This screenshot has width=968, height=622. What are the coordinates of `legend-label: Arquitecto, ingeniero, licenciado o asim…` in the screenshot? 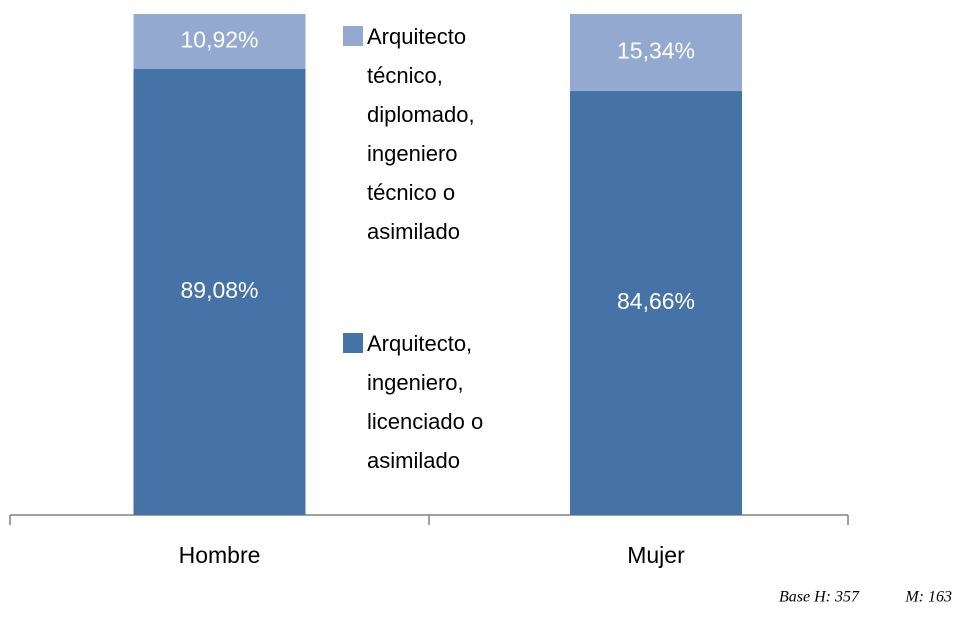 It's located at (425, 402).